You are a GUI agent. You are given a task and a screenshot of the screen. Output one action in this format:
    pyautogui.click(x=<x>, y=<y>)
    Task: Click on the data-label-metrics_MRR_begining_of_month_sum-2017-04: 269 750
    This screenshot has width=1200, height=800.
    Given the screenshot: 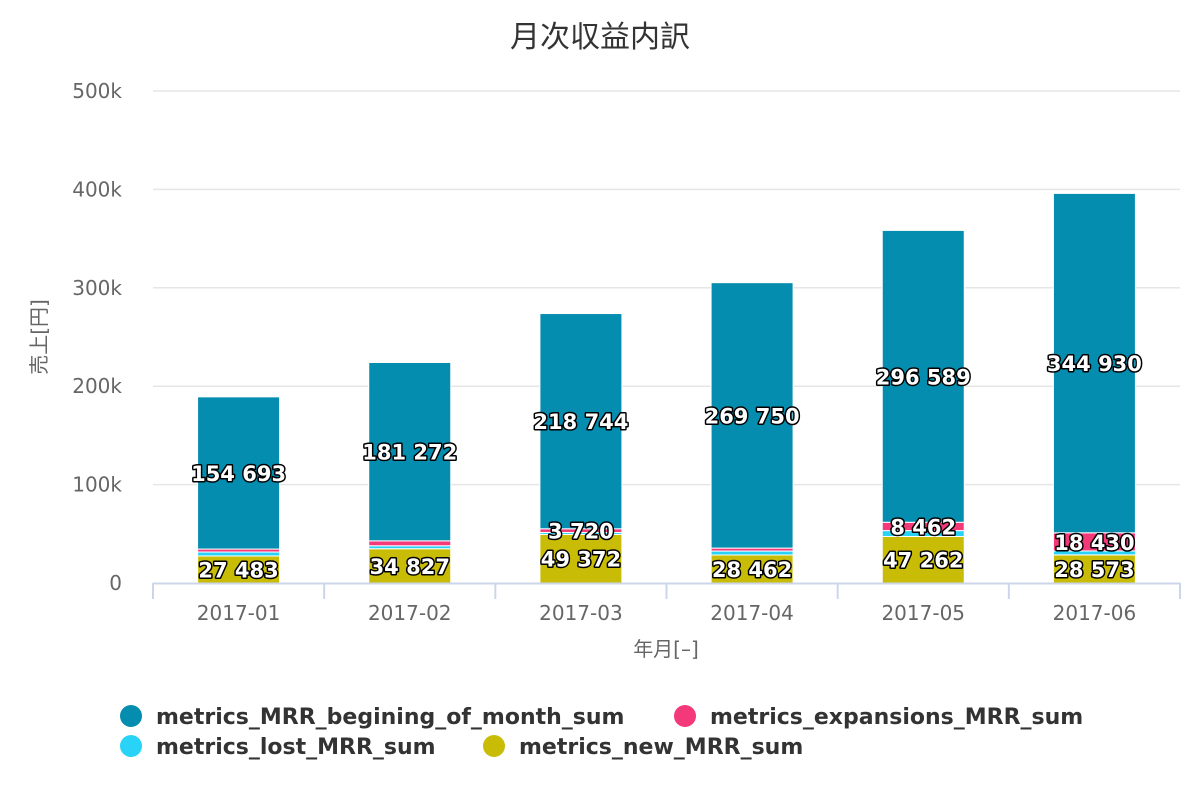 What is the action you would take?
    pyautogui.click(x=752, y=416)
    